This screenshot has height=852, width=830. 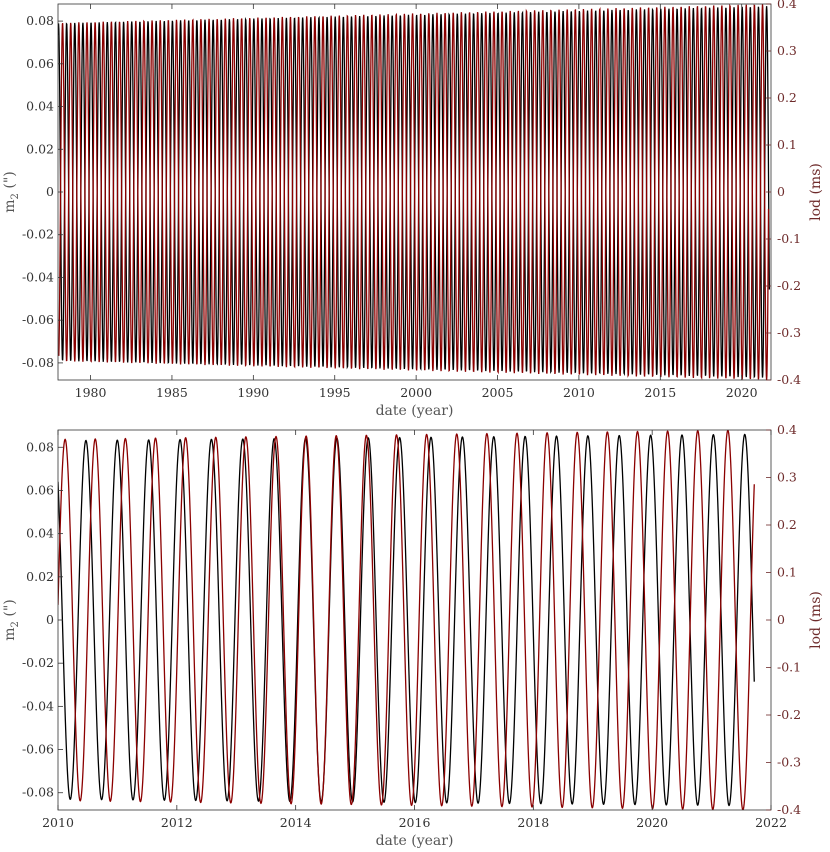 I want to click on x-tick-label: 2005, so click(x=498, y=392).